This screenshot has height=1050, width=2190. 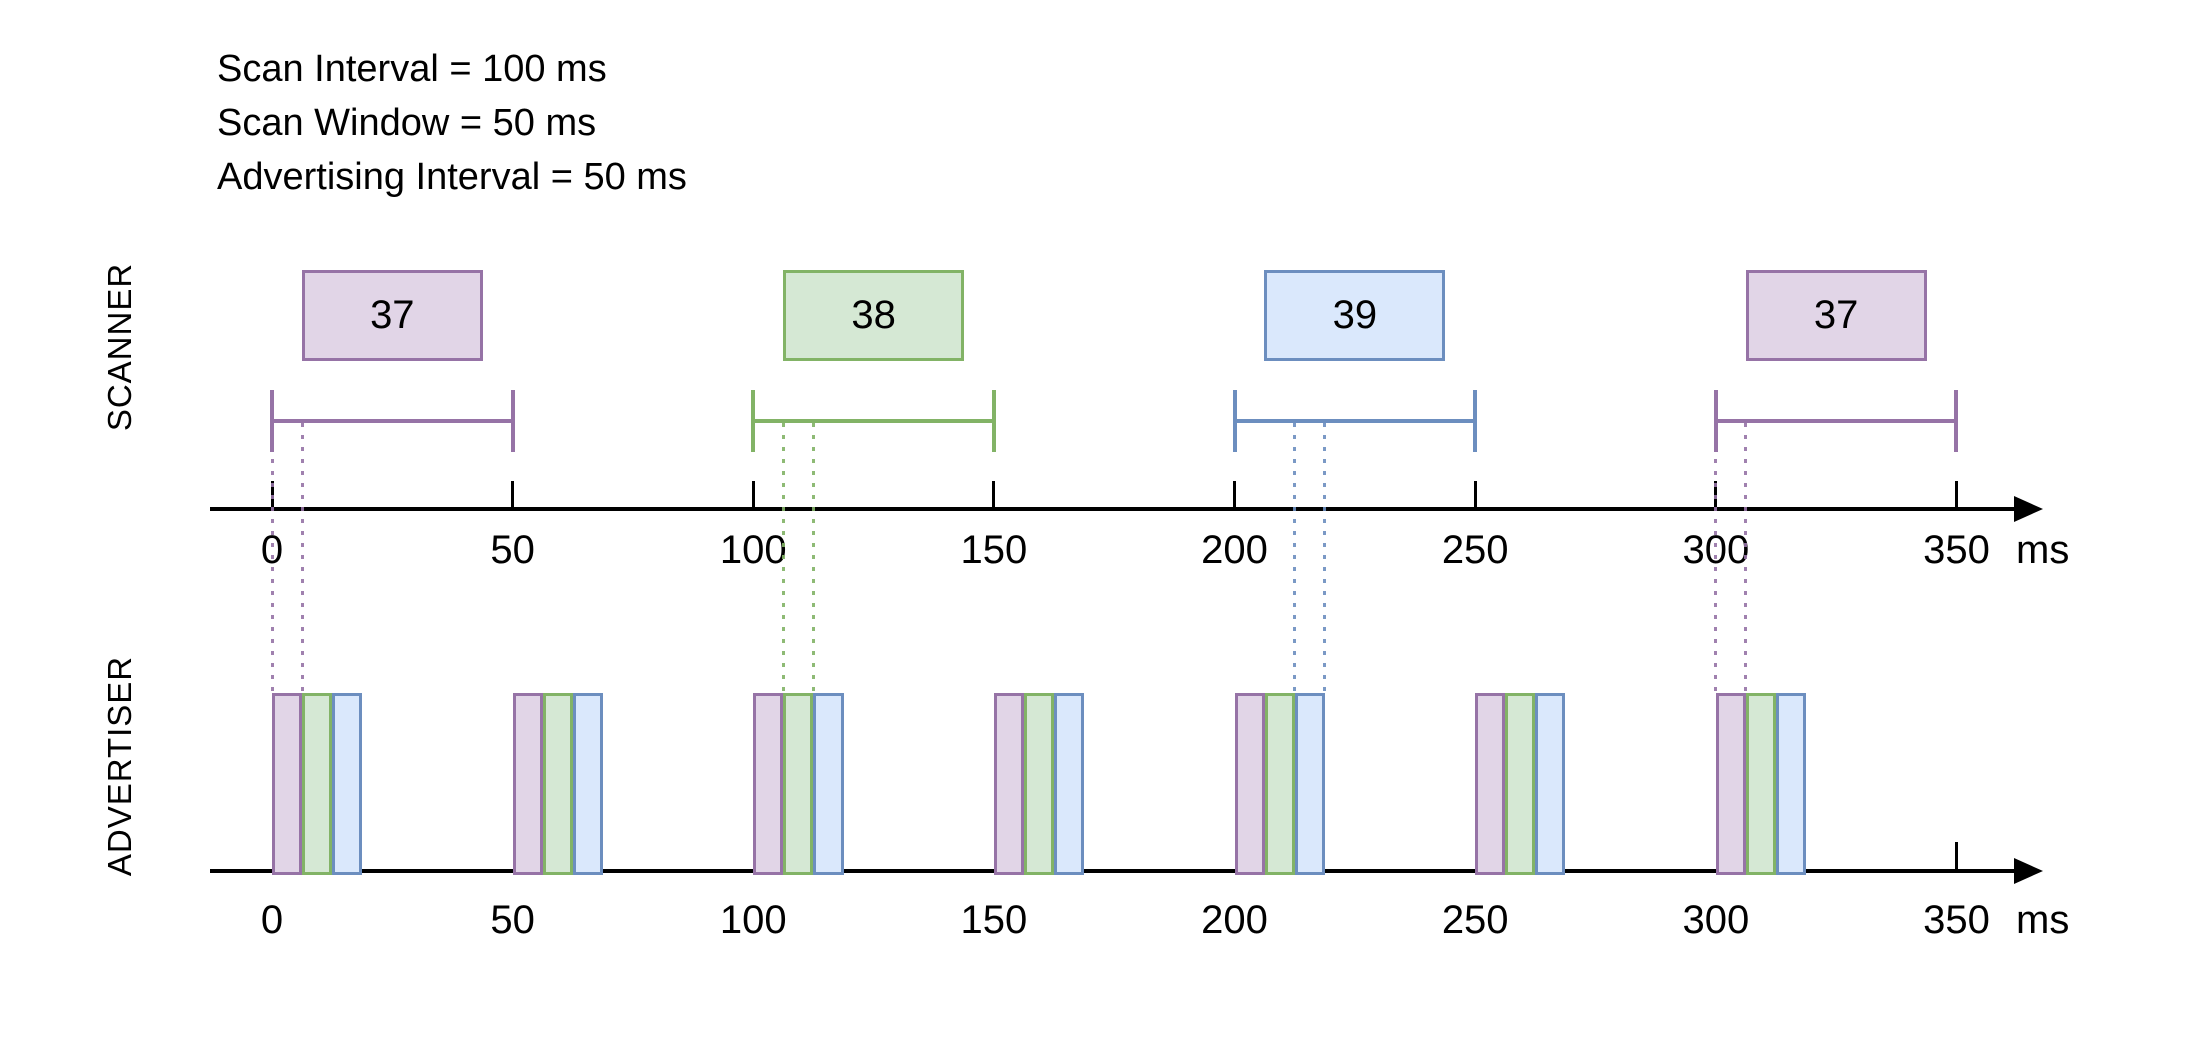 What do you see at coordinates (1355, 315) in the screenshot?
I see `scan-channel-box: 39` at bounding box center [1355, 315].